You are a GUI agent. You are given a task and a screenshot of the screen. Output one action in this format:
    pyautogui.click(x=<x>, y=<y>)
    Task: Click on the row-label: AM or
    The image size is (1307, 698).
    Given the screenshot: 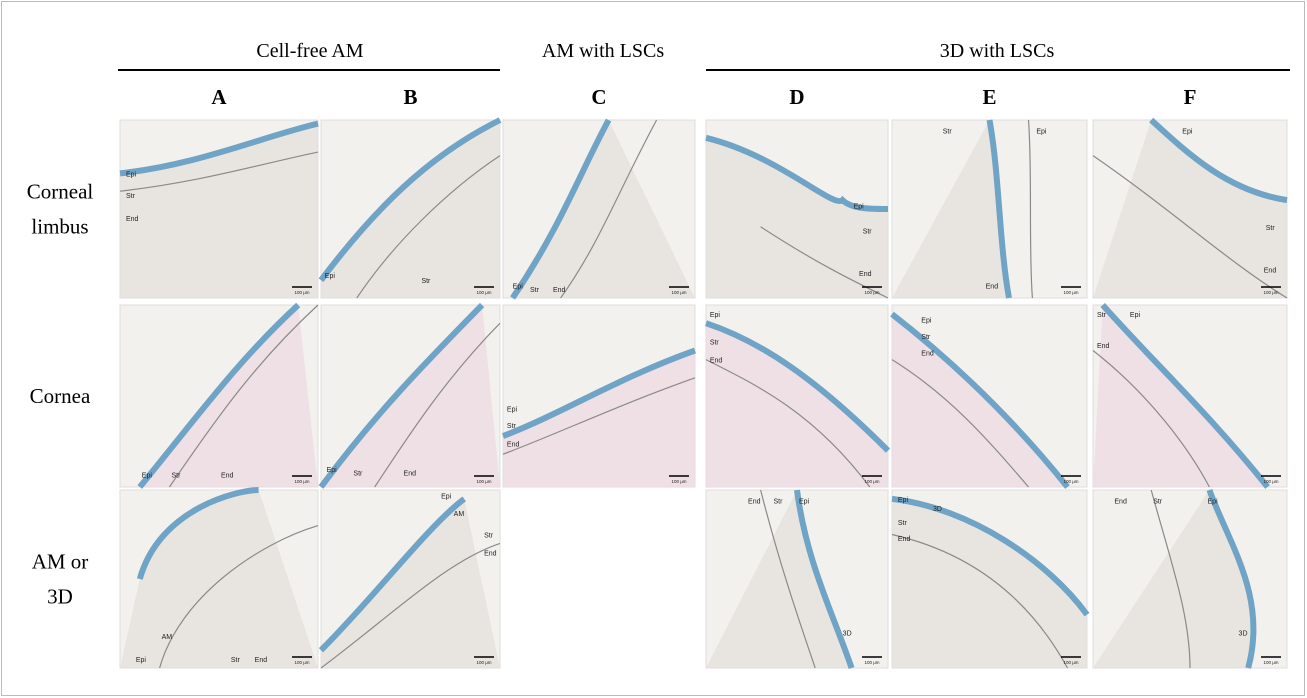 What is the action you would take?
    pyautogui.click(x=60, y=562)
    